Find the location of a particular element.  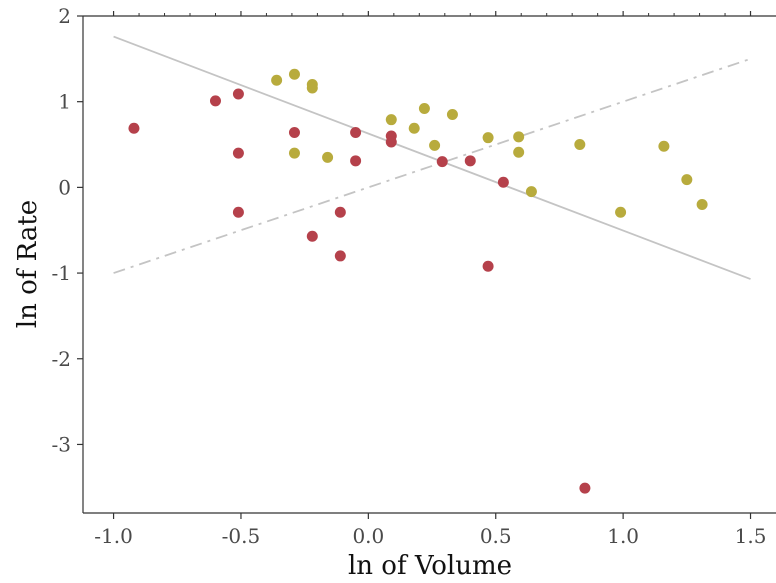

y-tick-label: -3 is located at coordinates (61, 444).